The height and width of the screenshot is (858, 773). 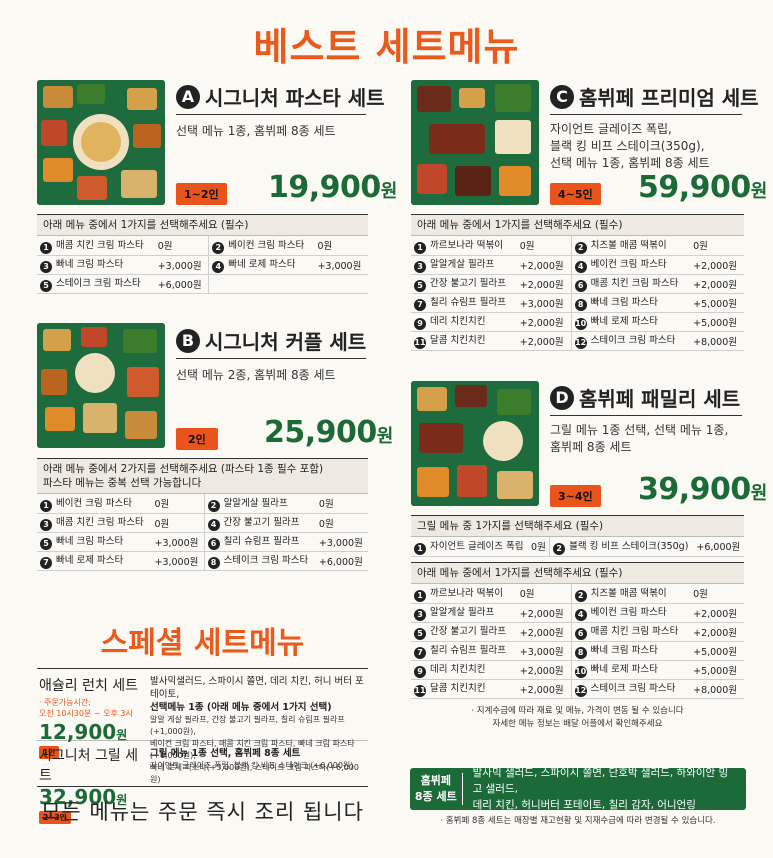 I want to click on set-a-instruction: 아래 메뉴 중에서 1가지를 선택해주세요 (필수), so click(x=202, y=225).